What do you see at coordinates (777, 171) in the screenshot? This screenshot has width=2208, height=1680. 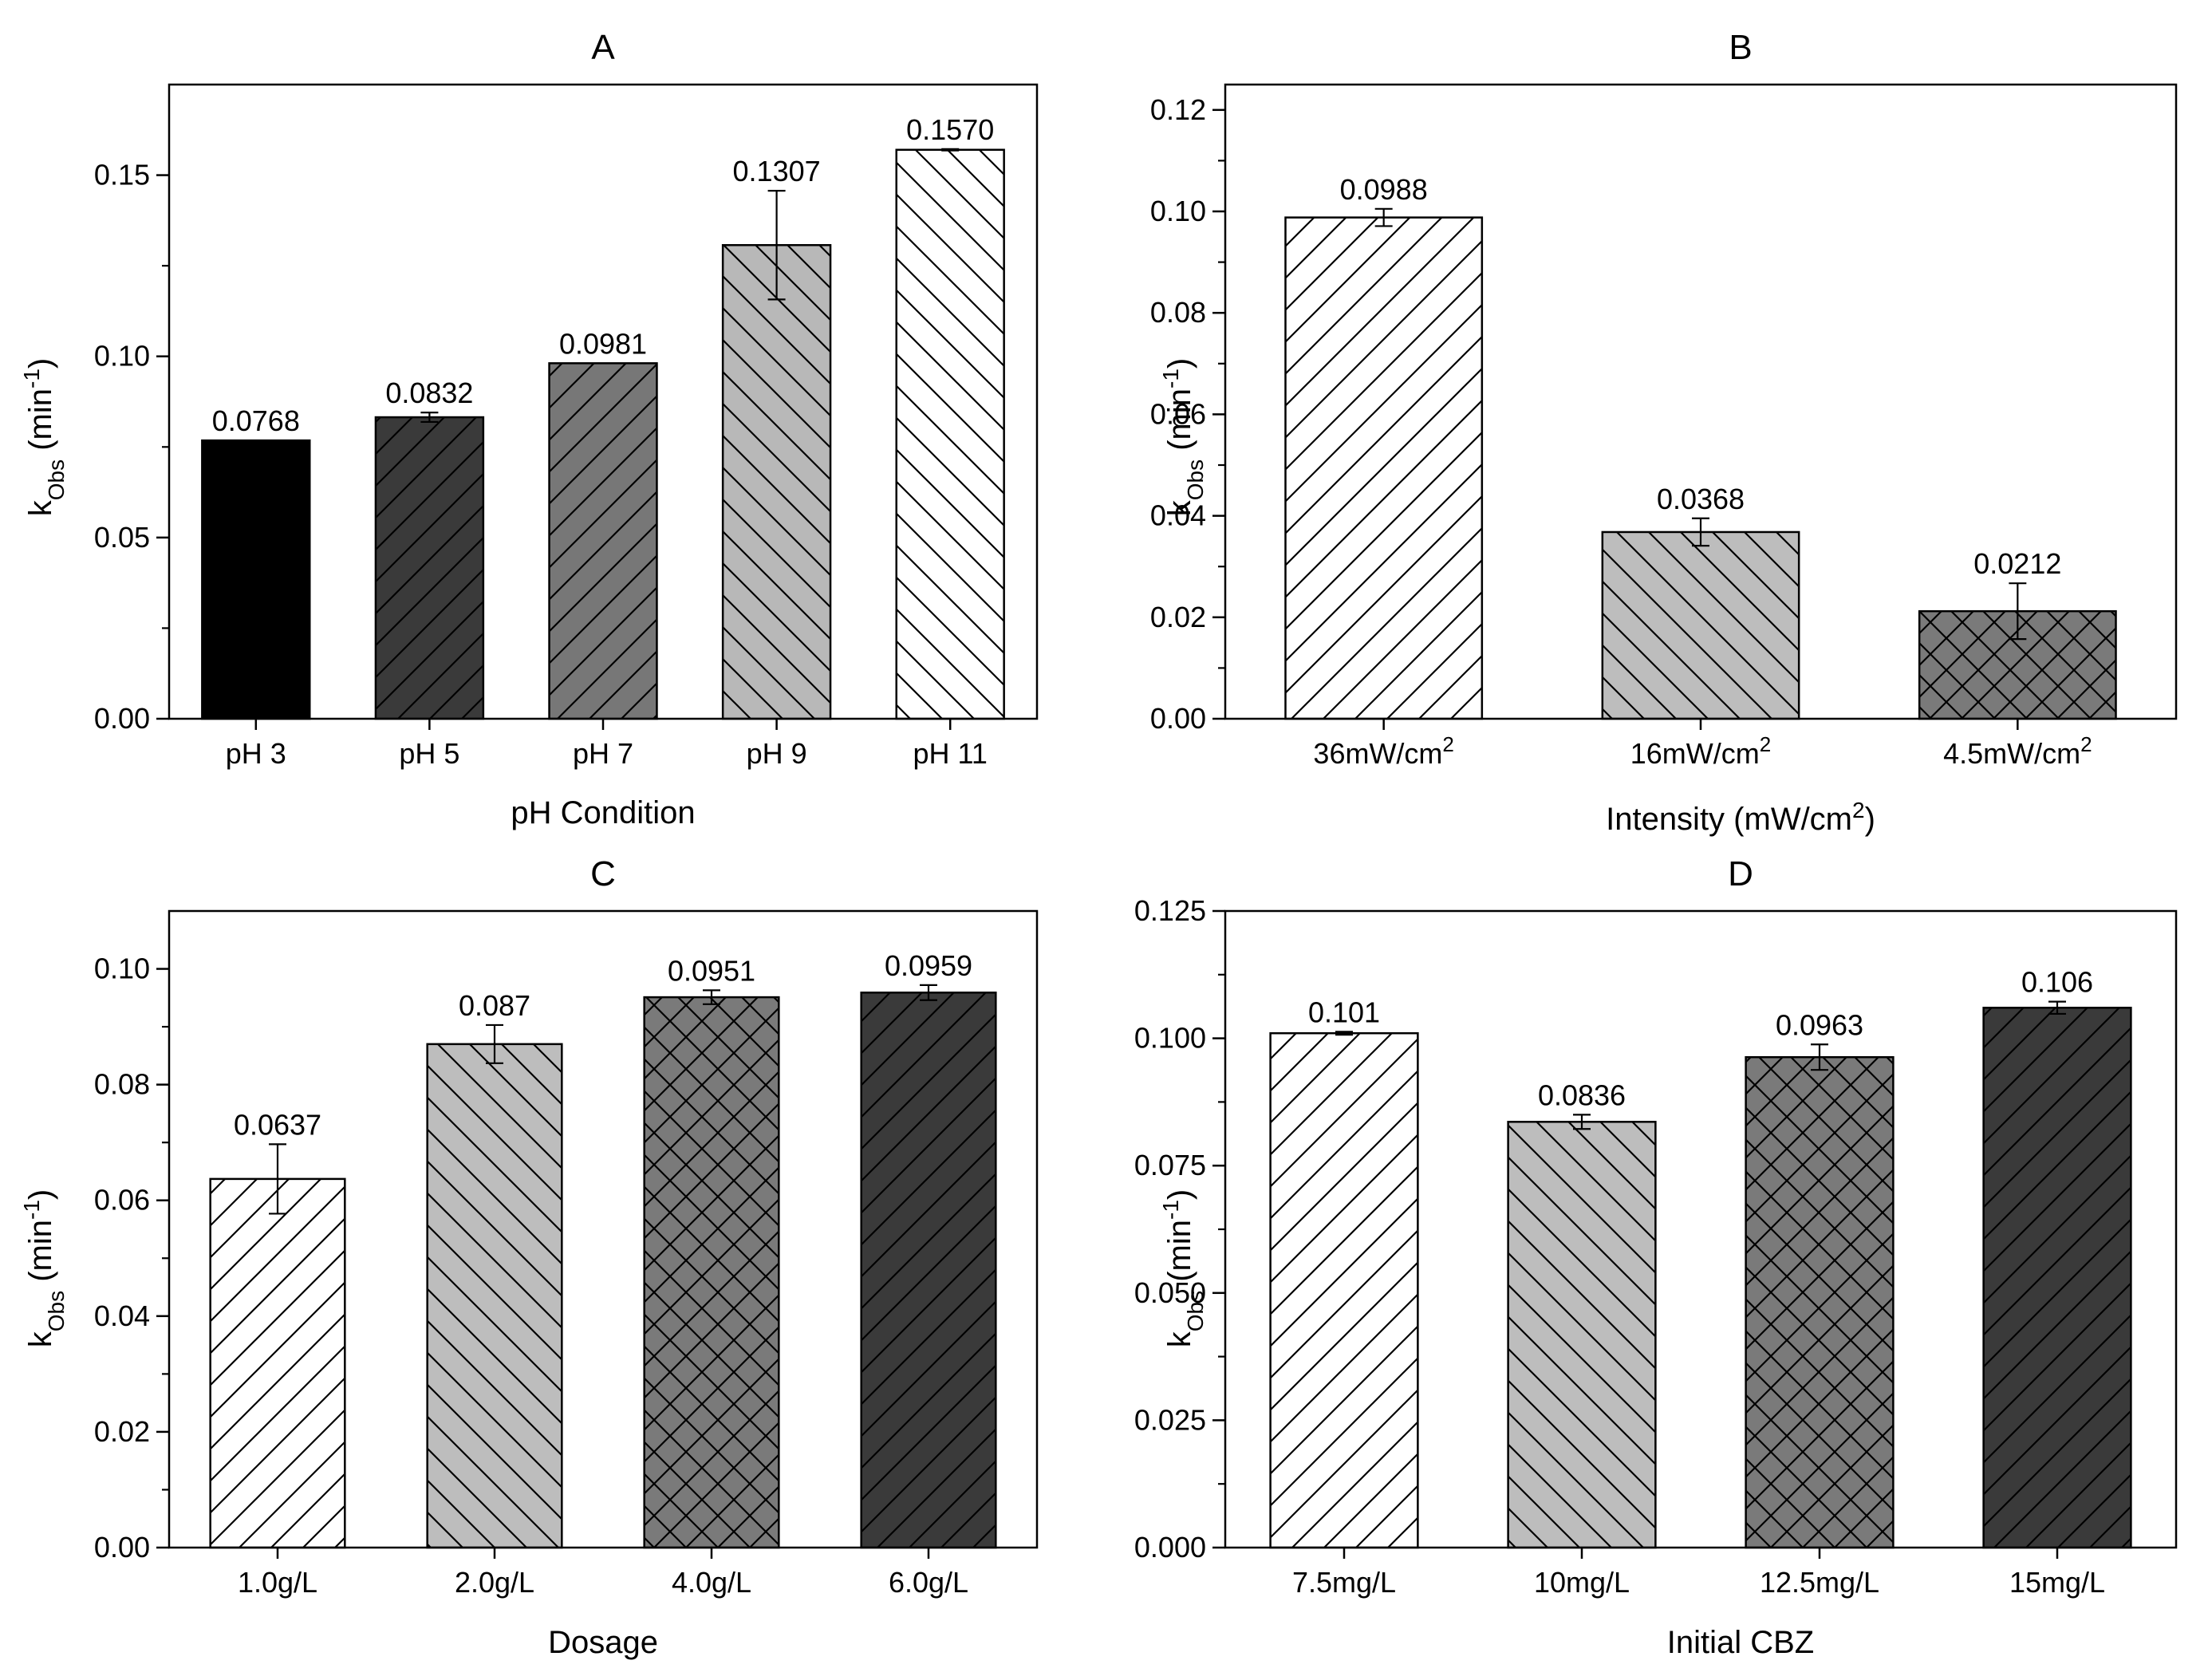 I see `value-label: 0.1307` at bounding box center [777, 171].